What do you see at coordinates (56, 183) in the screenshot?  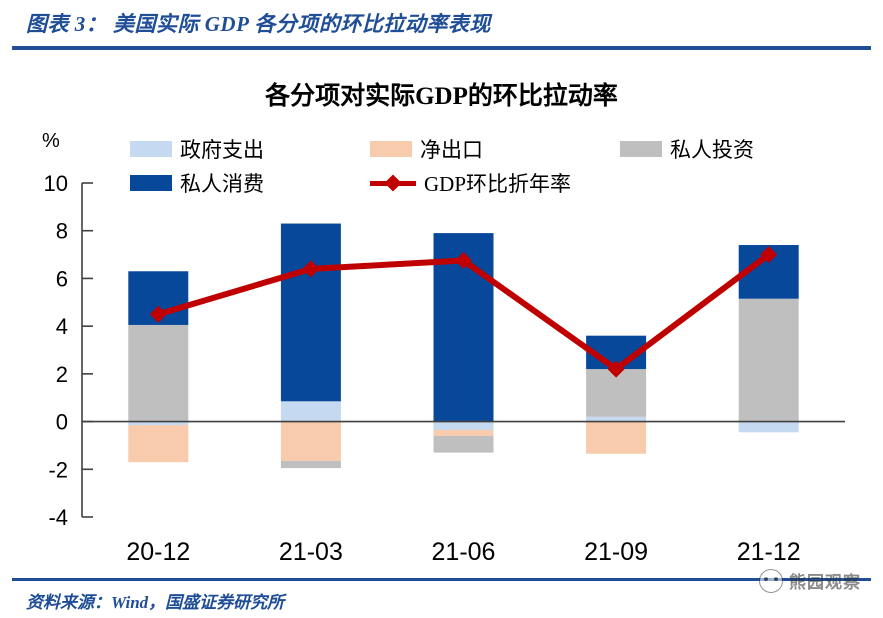 I see `y-axis-tick-label: 10` at bounding box center [56, 183].